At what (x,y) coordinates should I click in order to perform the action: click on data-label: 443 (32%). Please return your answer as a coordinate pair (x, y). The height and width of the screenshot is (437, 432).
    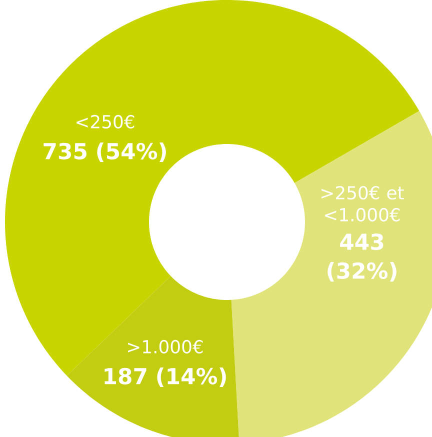
    Looking at the image, I should click on (362, 258).